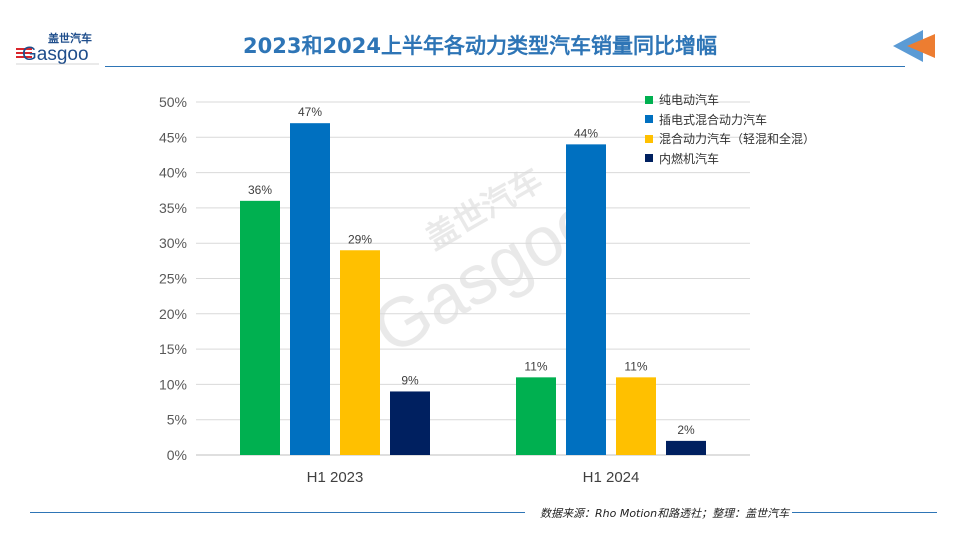 The image size is (960, 540). I want to click on y-tick-label: 0%, so click(177, 455).